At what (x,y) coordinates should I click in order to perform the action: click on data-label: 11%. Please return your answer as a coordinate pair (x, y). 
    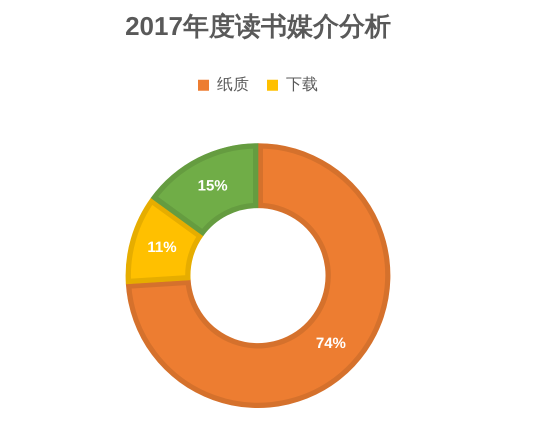
    Looking at the image, I should click on (162, 247).